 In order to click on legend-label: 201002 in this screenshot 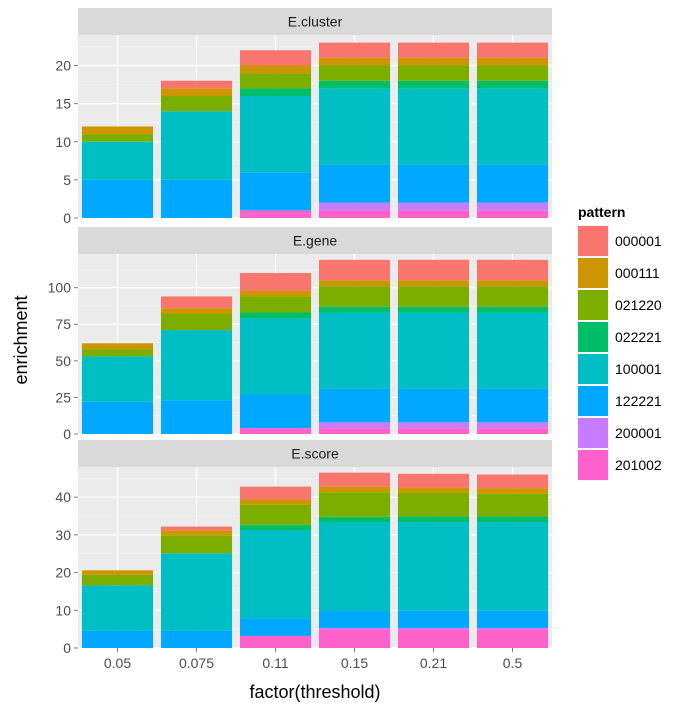, I will do `click(638, 465)`.